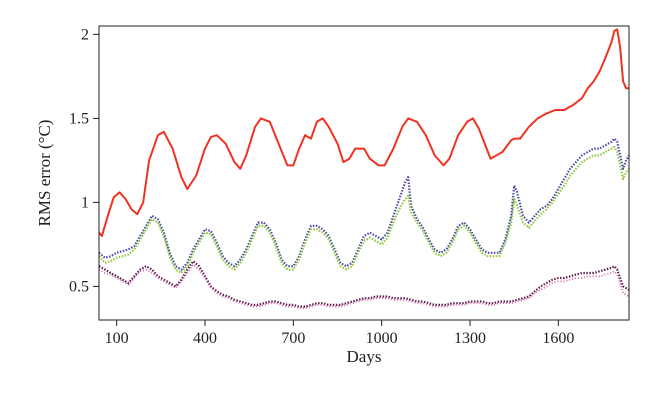 This screenshot has width=660, height=401. Describe the element at coordinates (85, 34) in the screenshot. I see `y-tick-label: 2` at that location.